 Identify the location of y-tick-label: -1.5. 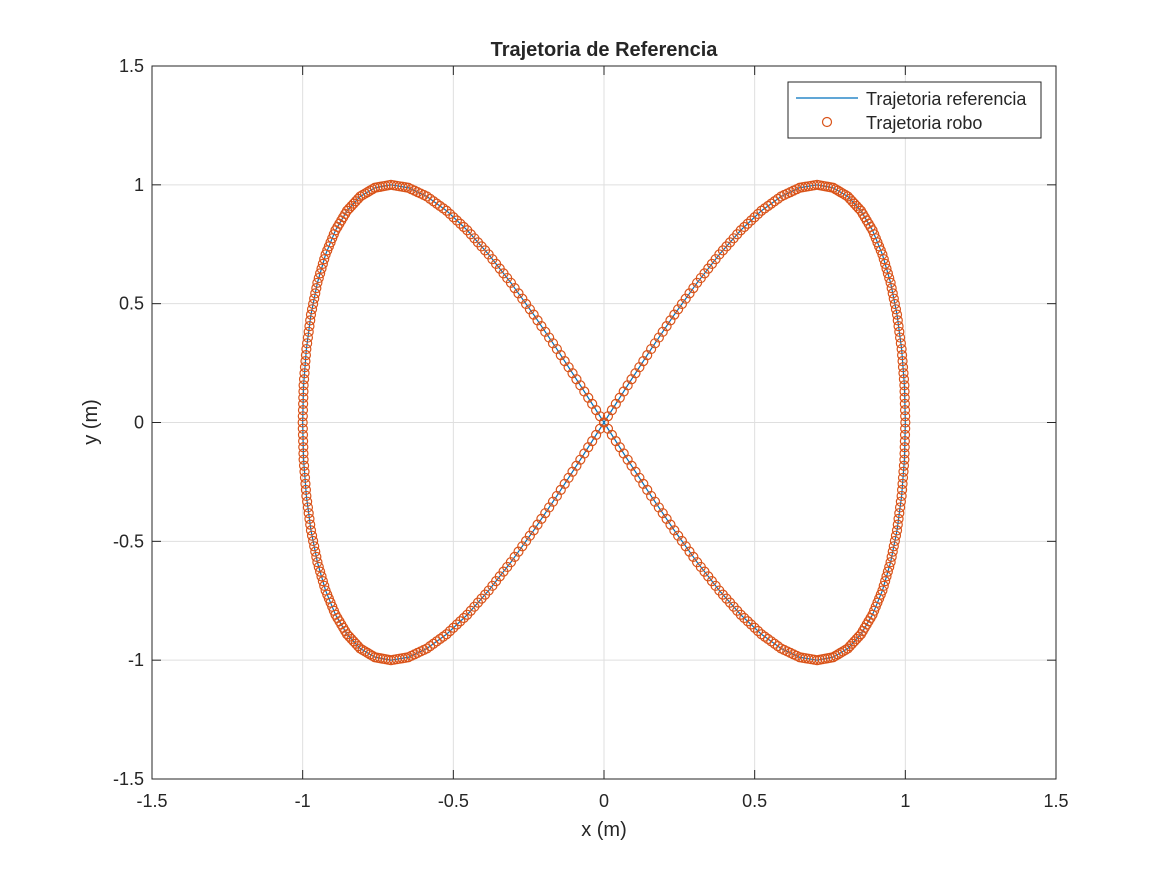
(128, 779).